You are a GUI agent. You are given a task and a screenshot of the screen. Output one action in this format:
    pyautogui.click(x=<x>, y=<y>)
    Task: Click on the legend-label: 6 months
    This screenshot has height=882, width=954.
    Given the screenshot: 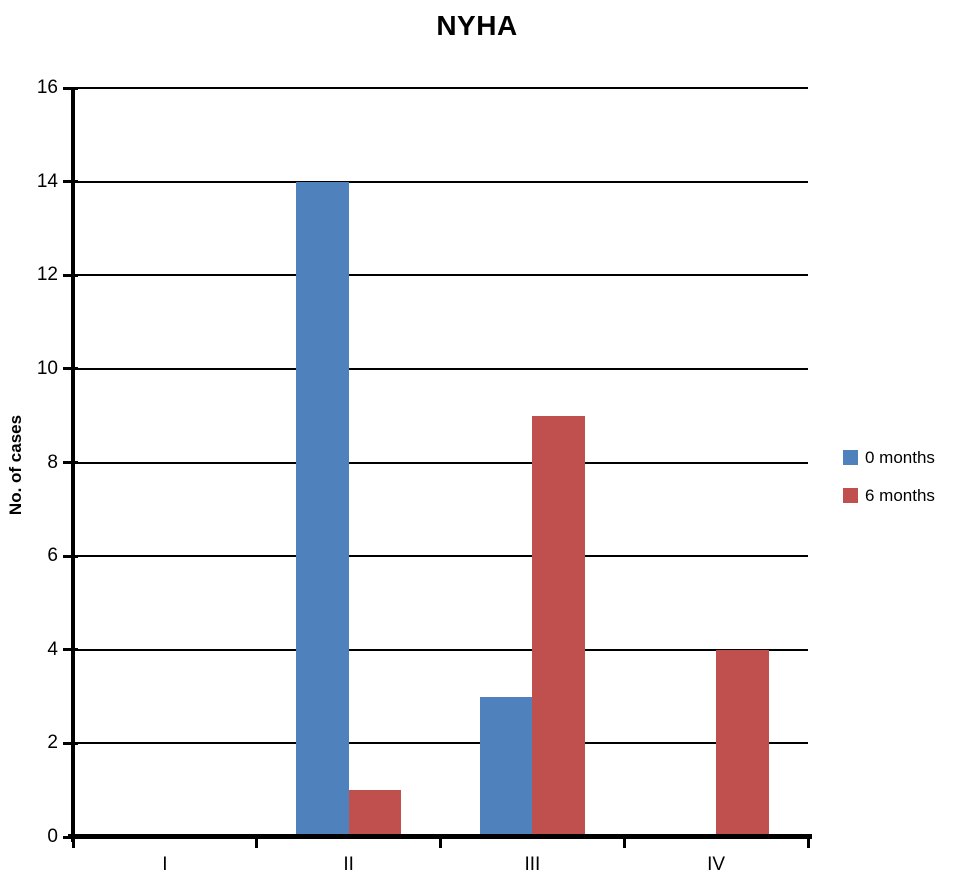 What is the action you would take?
    pyautogui.click(x=900, y=495)
    